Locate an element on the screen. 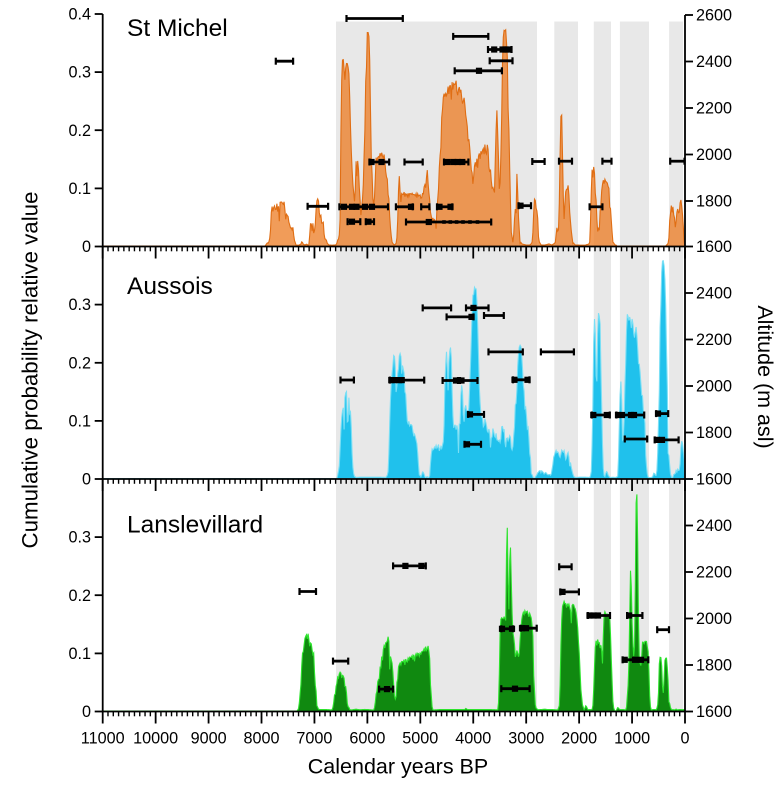 The image size is (781, 794). svg-text: 8000 is located at coordinates (261, 739).